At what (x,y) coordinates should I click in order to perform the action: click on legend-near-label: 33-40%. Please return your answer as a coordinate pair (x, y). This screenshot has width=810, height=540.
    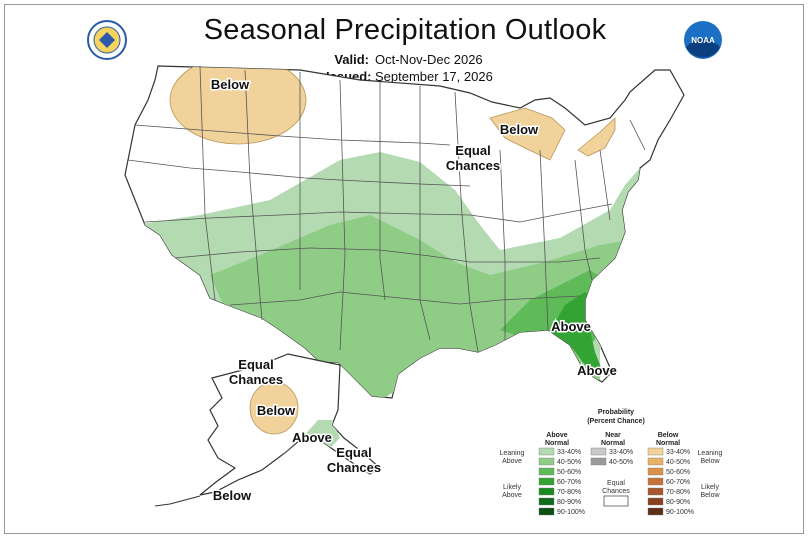
    Looking at the image, I should click on (621, 452).